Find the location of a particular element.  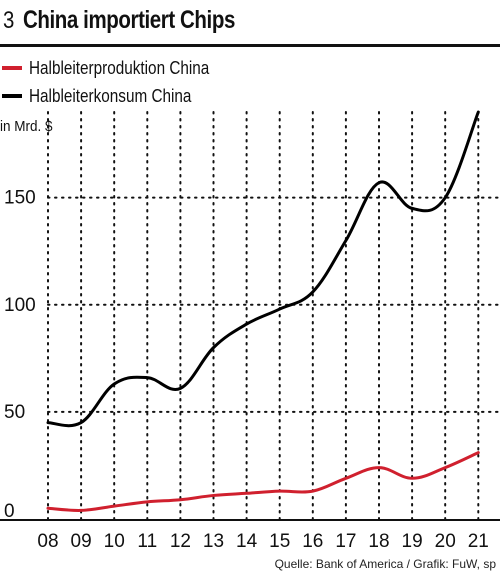

chart-title: China importiert Chips is located at coordinates (129, 20).